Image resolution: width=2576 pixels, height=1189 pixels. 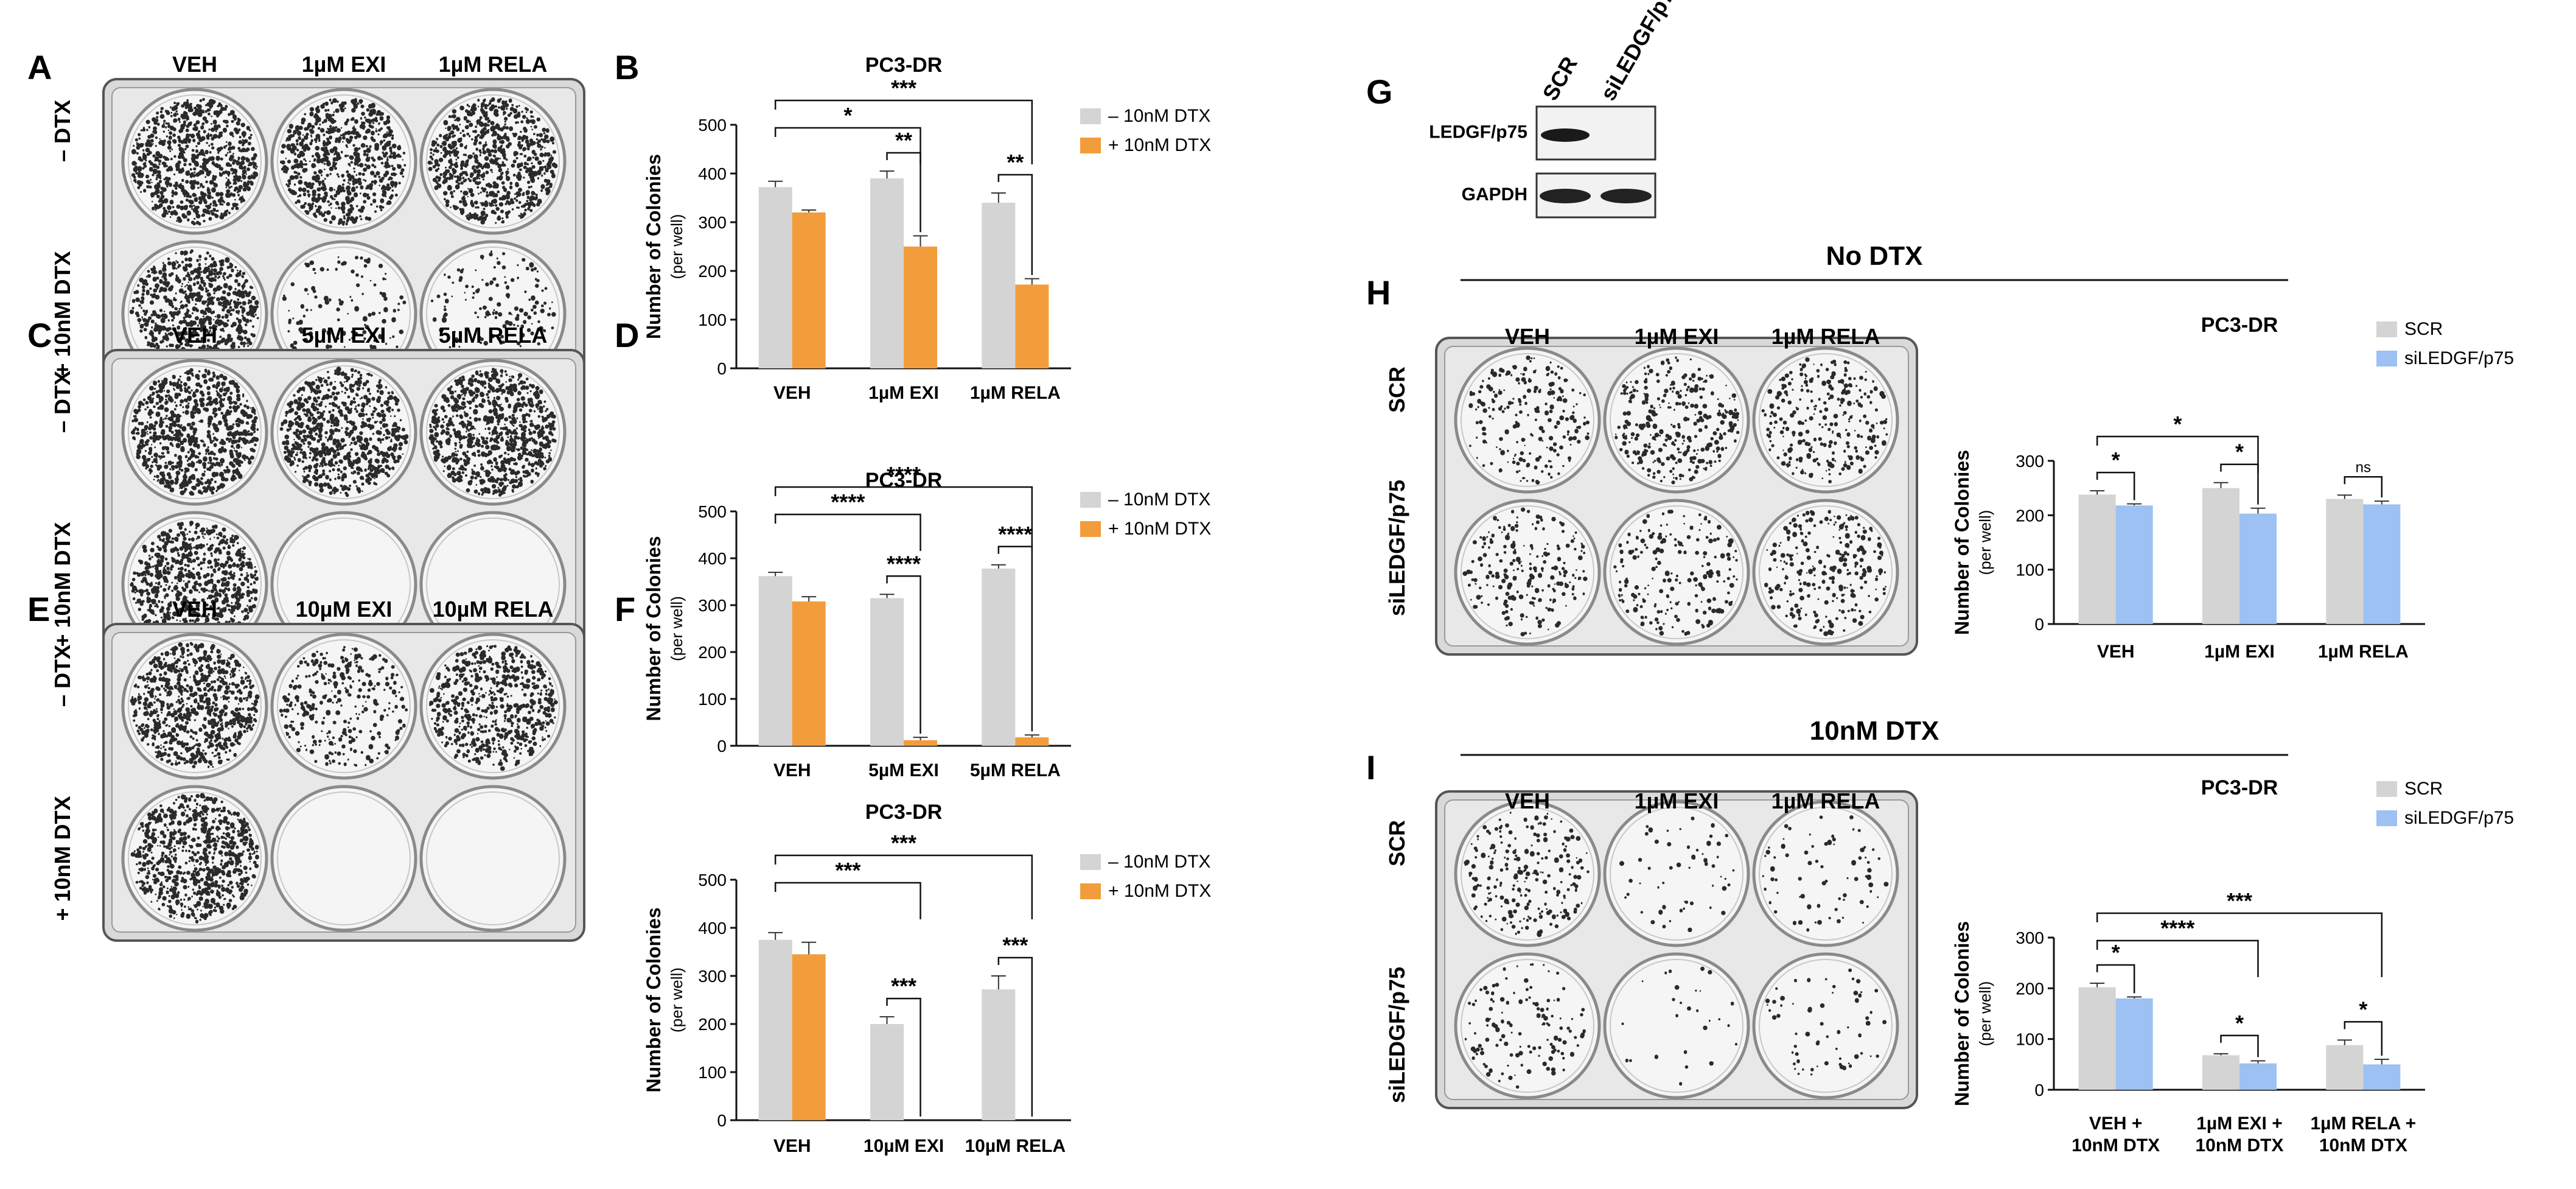 What do you see at coordinates (344, 64) in the screenshot?
I see `plate-col-label: 1µM EXI` at bounding box center [344, 64].